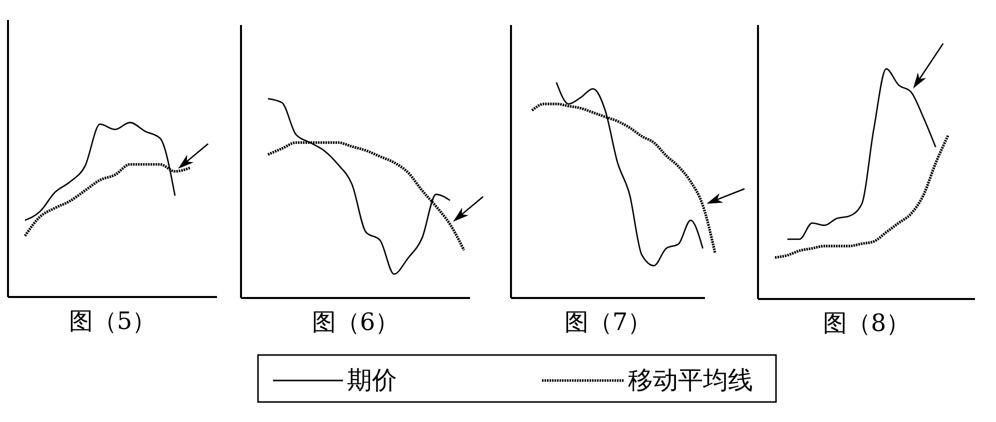 The height and width of the screenshot is (422, 996). What do you see at coordinates (112, 321) in the screenshot?
I see `text: 图（5）` at bounding box center [112, 321].